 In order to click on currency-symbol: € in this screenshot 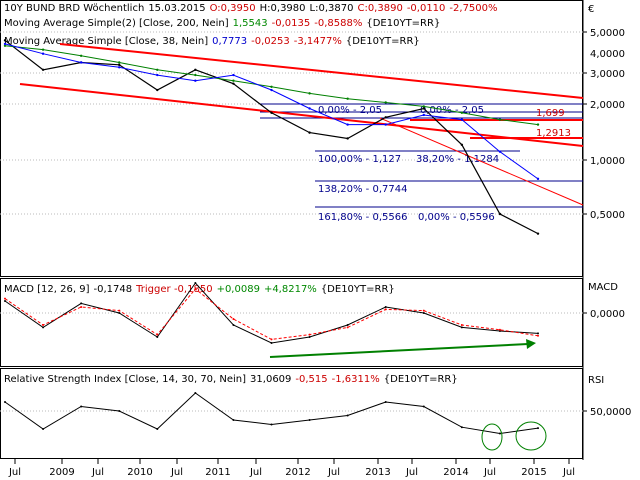, I will do `click(591, 9)`.